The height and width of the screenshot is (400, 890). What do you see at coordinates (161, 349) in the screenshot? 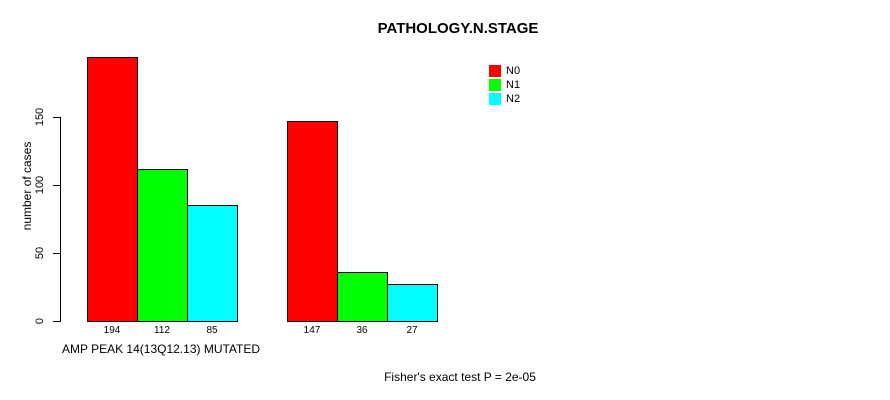
I see `x-axis-label: AMP PEAK 14(13Q12.13) MUTATED` at bounding box center [161, 349].